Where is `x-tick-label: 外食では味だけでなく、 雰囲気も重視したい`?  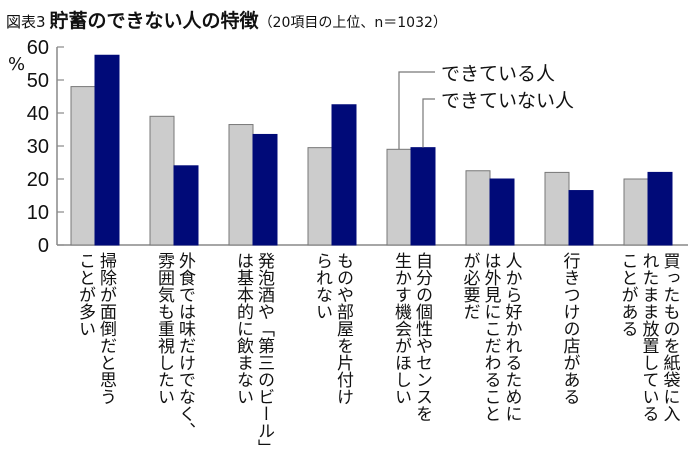 x-tick-label: 外食では味だけでなく、 雰囲気も重視したい is located at coordinates (174, 345).